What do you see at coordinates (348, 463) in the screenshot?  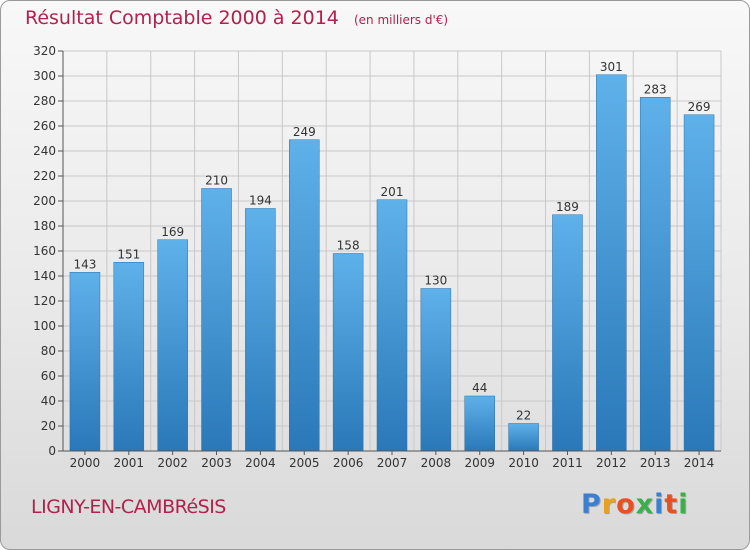 I see `x-tick-label-2006: 2006` at bounding box center [348, 463].